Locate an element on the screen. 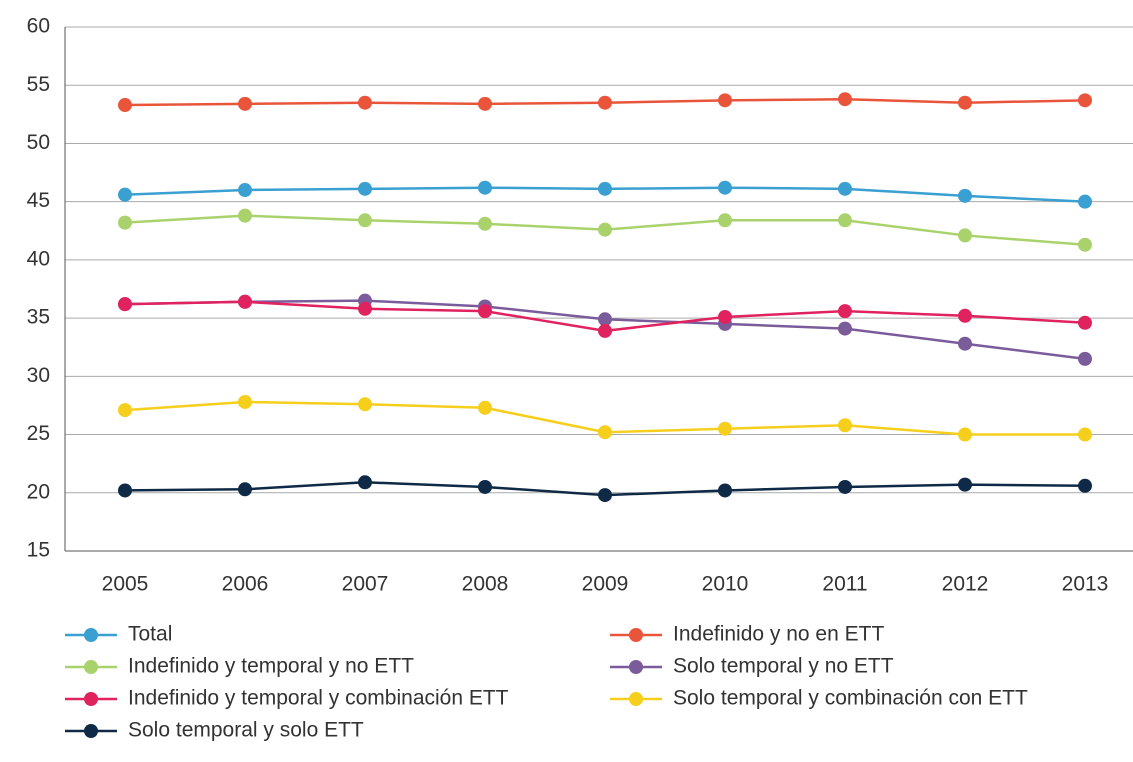 The height and width of the screenshot is (762, 1133). x-tick-label: 2009 is located at coordinates (605, 584).